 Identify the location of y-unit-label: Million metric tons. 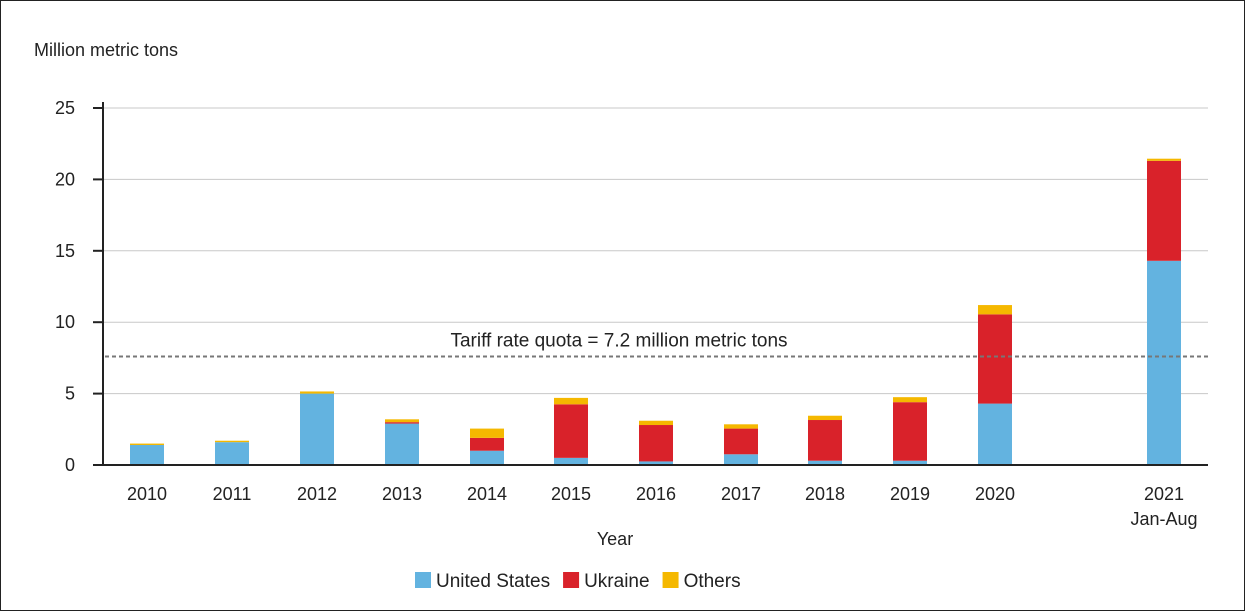
(106, 50).